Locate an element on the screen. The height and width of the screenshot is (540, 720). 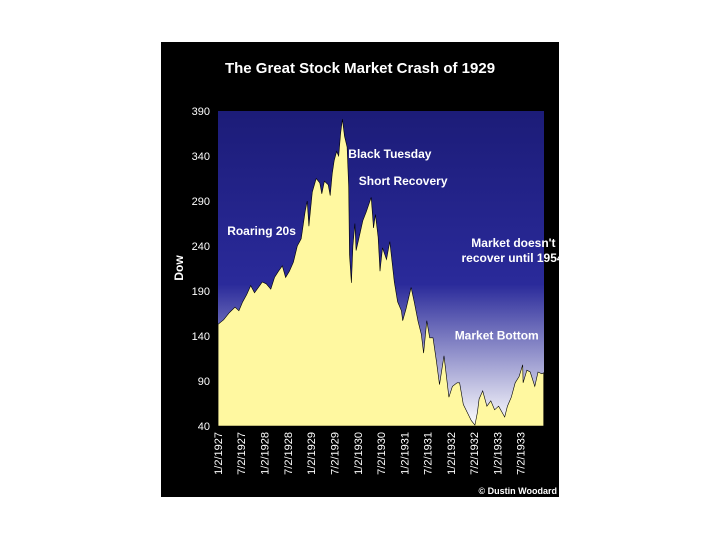
x-tick-label: 7/2/1927 is located at coordinates (242, 453).